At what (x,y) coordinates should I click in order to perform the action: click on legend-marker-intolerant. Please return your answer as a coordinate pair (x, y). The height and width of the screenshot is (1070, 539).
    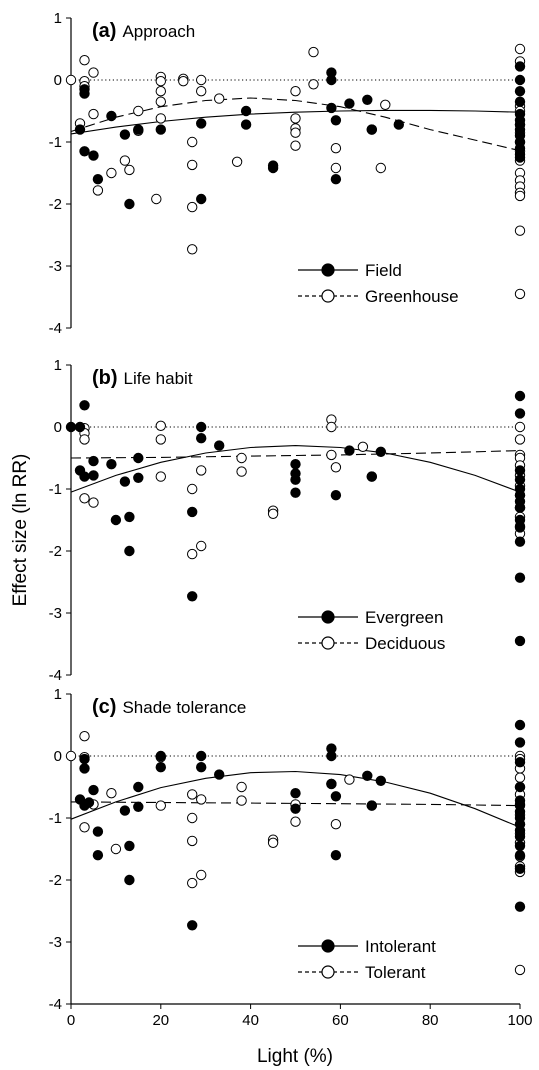
    Looking at the image, I should click on (328, 946).